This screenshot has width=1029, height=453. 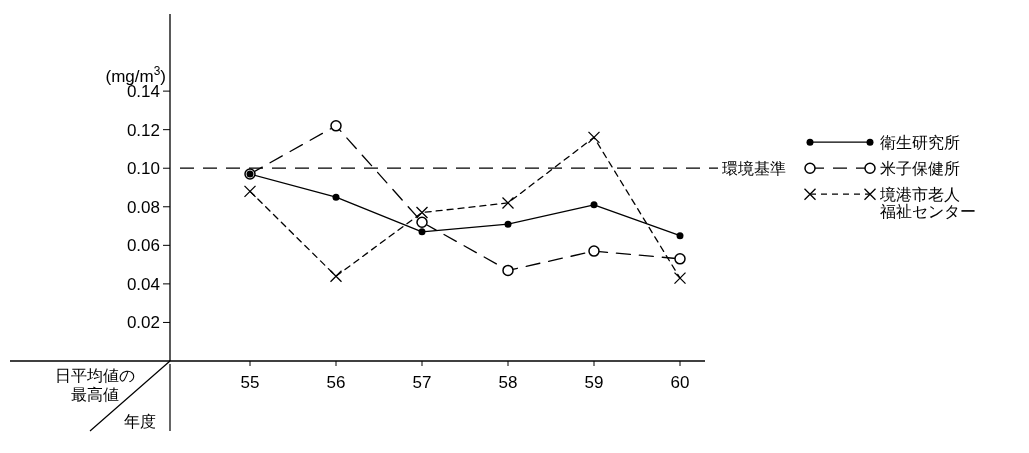 I want to click on x-tick-label: 59, so click(x=594, y=382).